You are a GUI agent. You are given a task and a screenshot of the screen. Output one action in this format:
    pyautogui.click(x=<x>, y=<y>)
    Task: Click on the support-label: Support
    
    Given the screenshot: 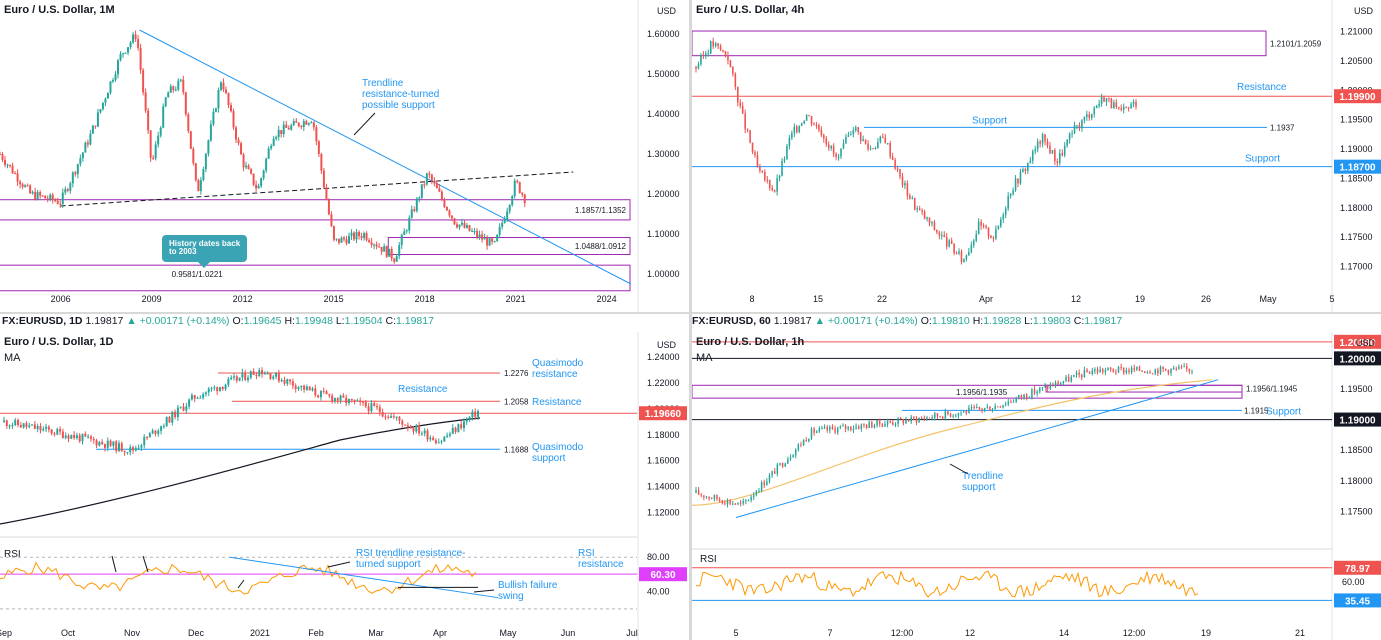 What is the action you would take?
    pyautogui.click(x=1283, y=412)
    